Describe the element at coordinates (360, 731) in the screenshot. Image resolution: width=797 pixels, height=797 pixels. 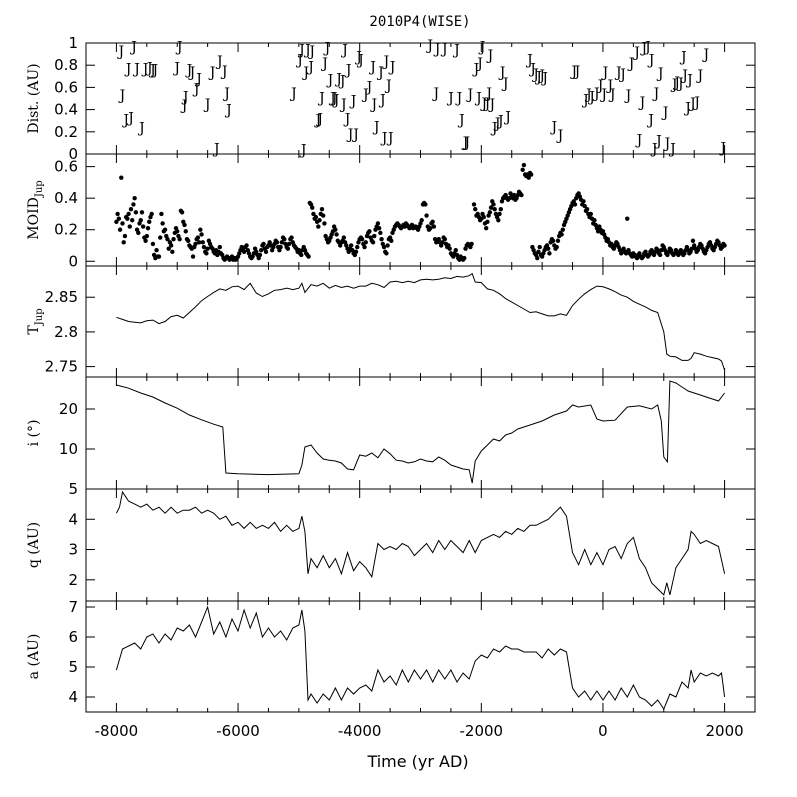
I see `x-tick-label: -4000` at that location.